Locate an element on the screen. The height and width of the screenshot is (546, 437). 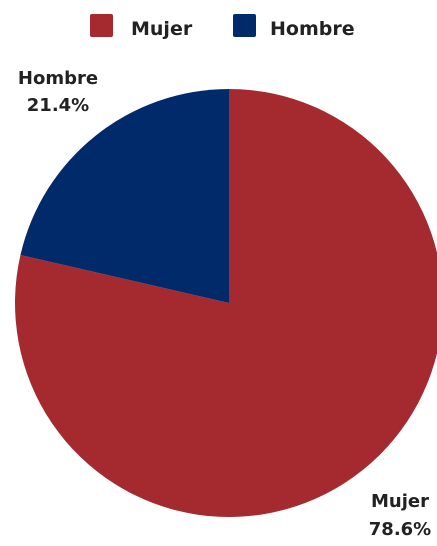
legend-label-mujer: Mujer is located at coordinates (162, 29).